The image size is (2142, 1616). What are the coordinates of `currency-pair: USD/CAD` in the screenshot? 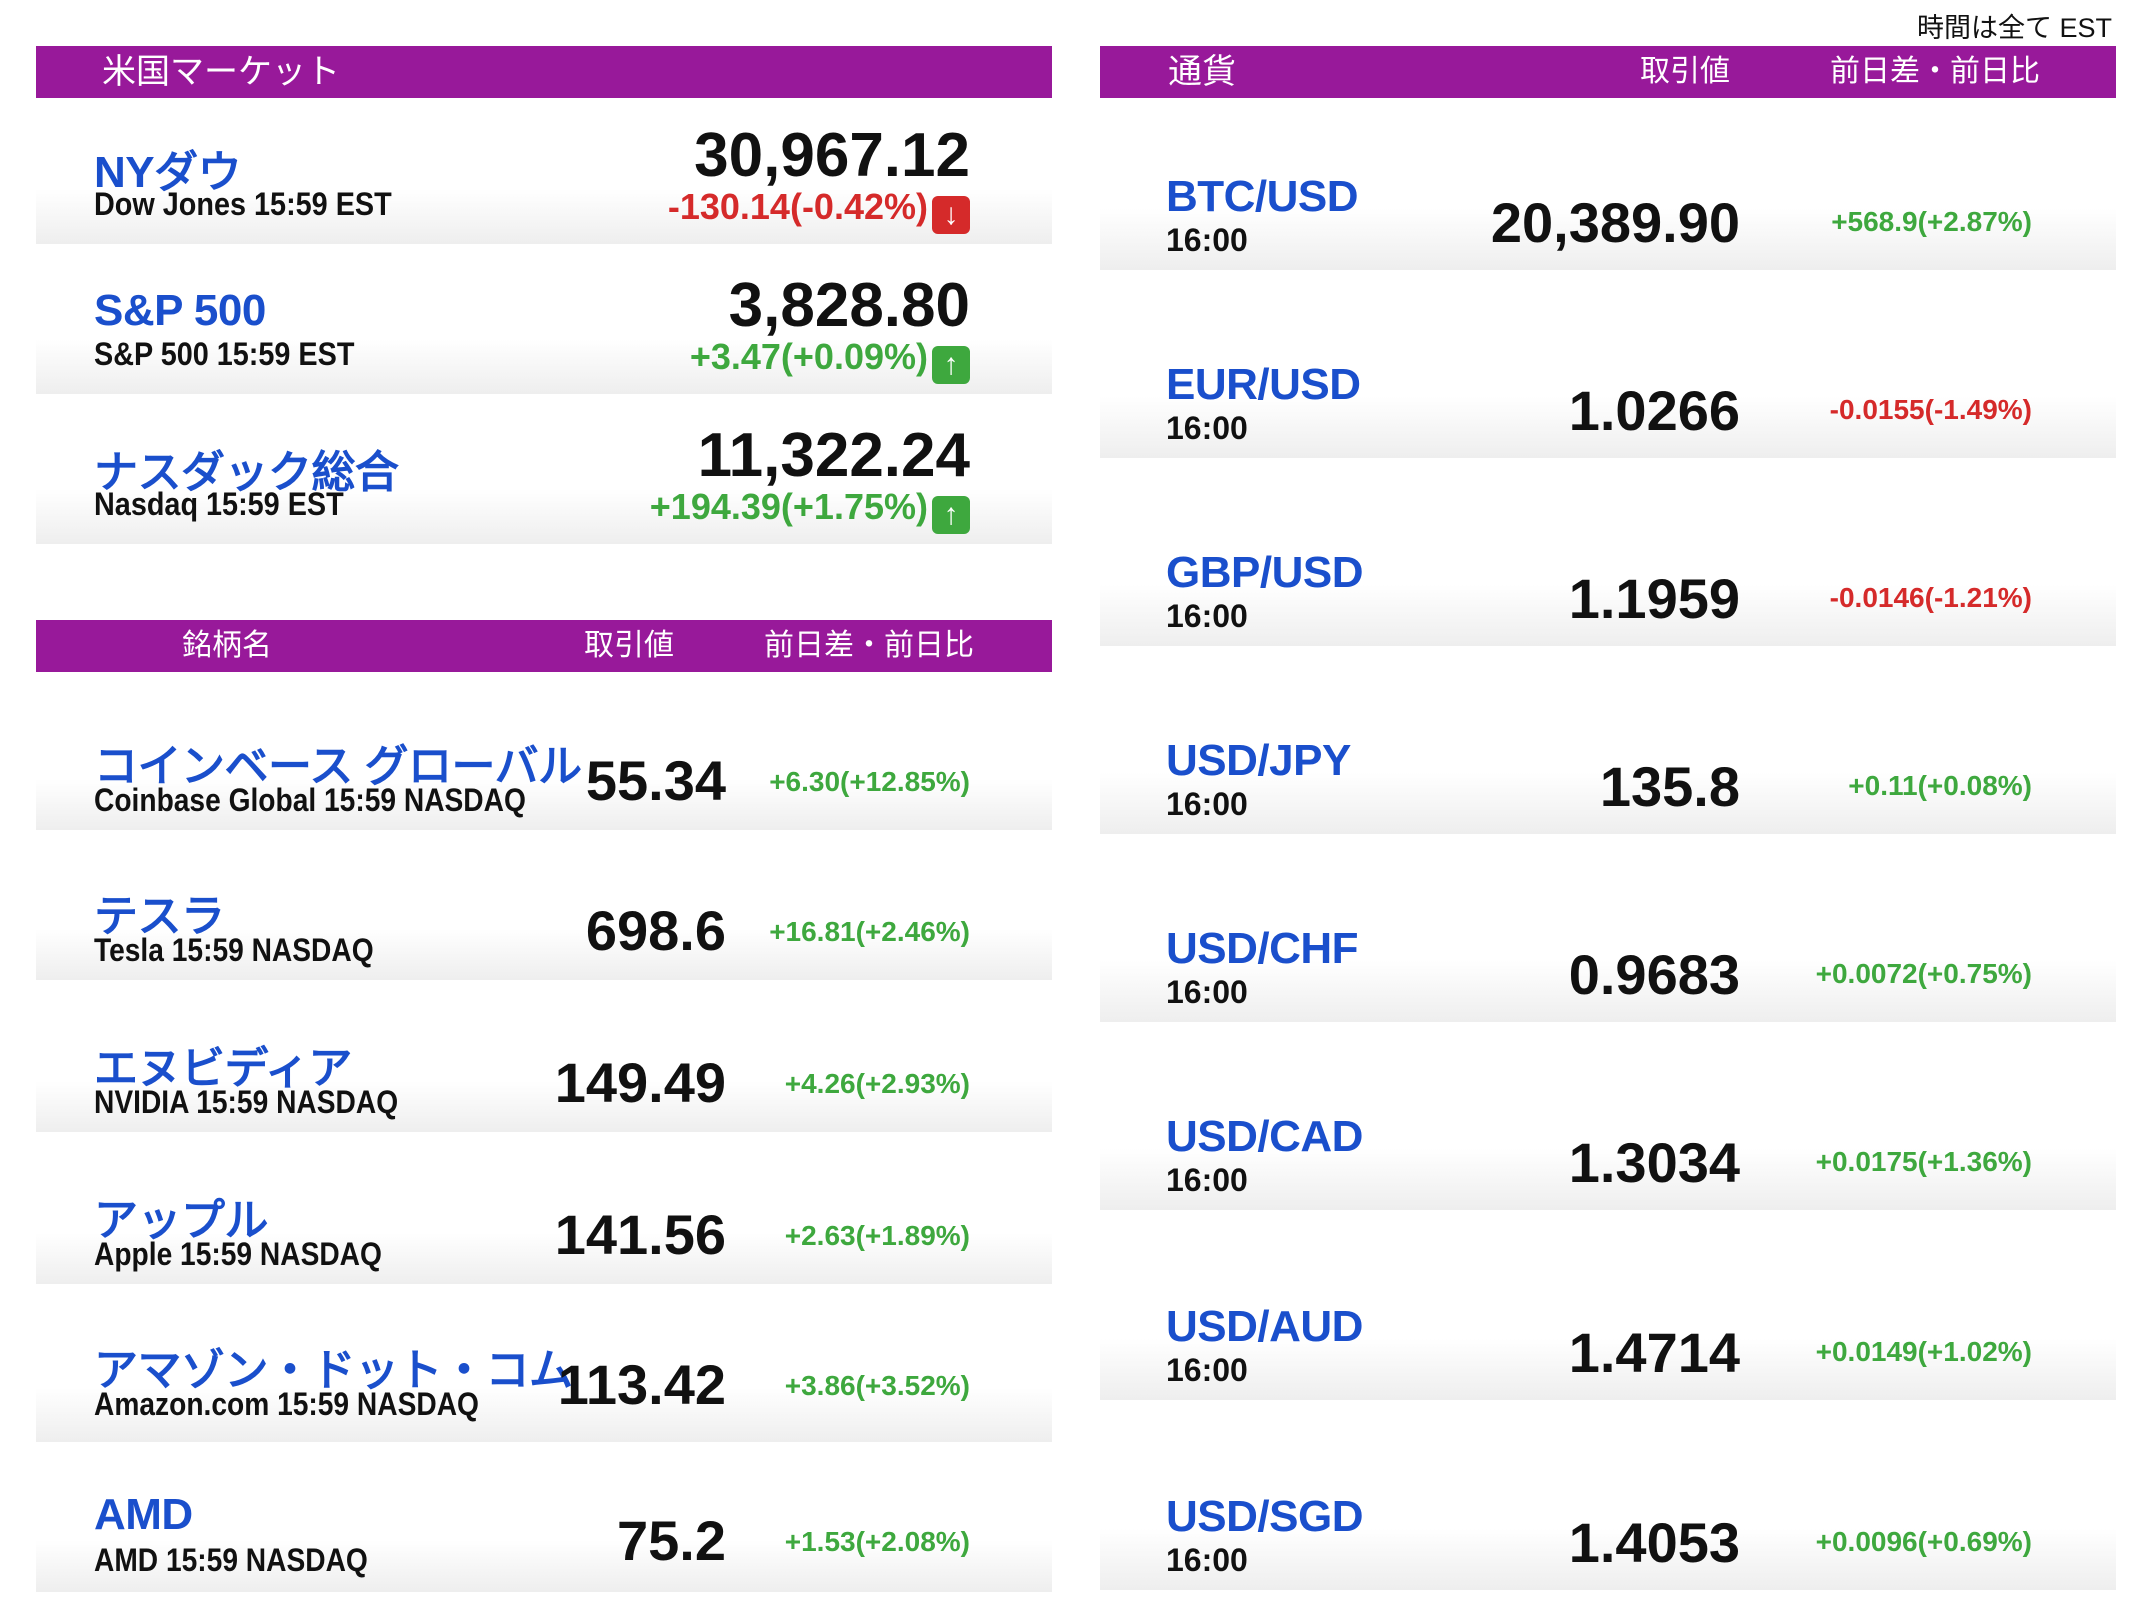 It's located at (1264, 1136).